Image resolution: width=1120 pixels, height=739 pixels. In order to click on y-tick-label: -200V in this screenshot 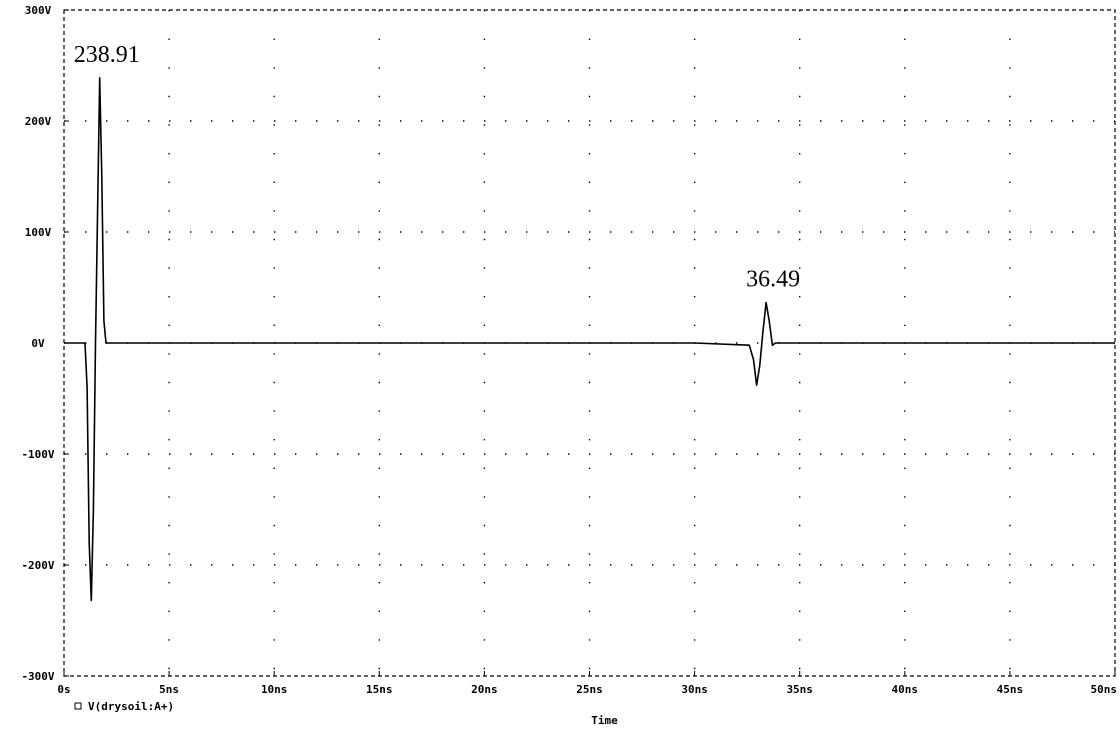, I will do `click(37, 565)`.